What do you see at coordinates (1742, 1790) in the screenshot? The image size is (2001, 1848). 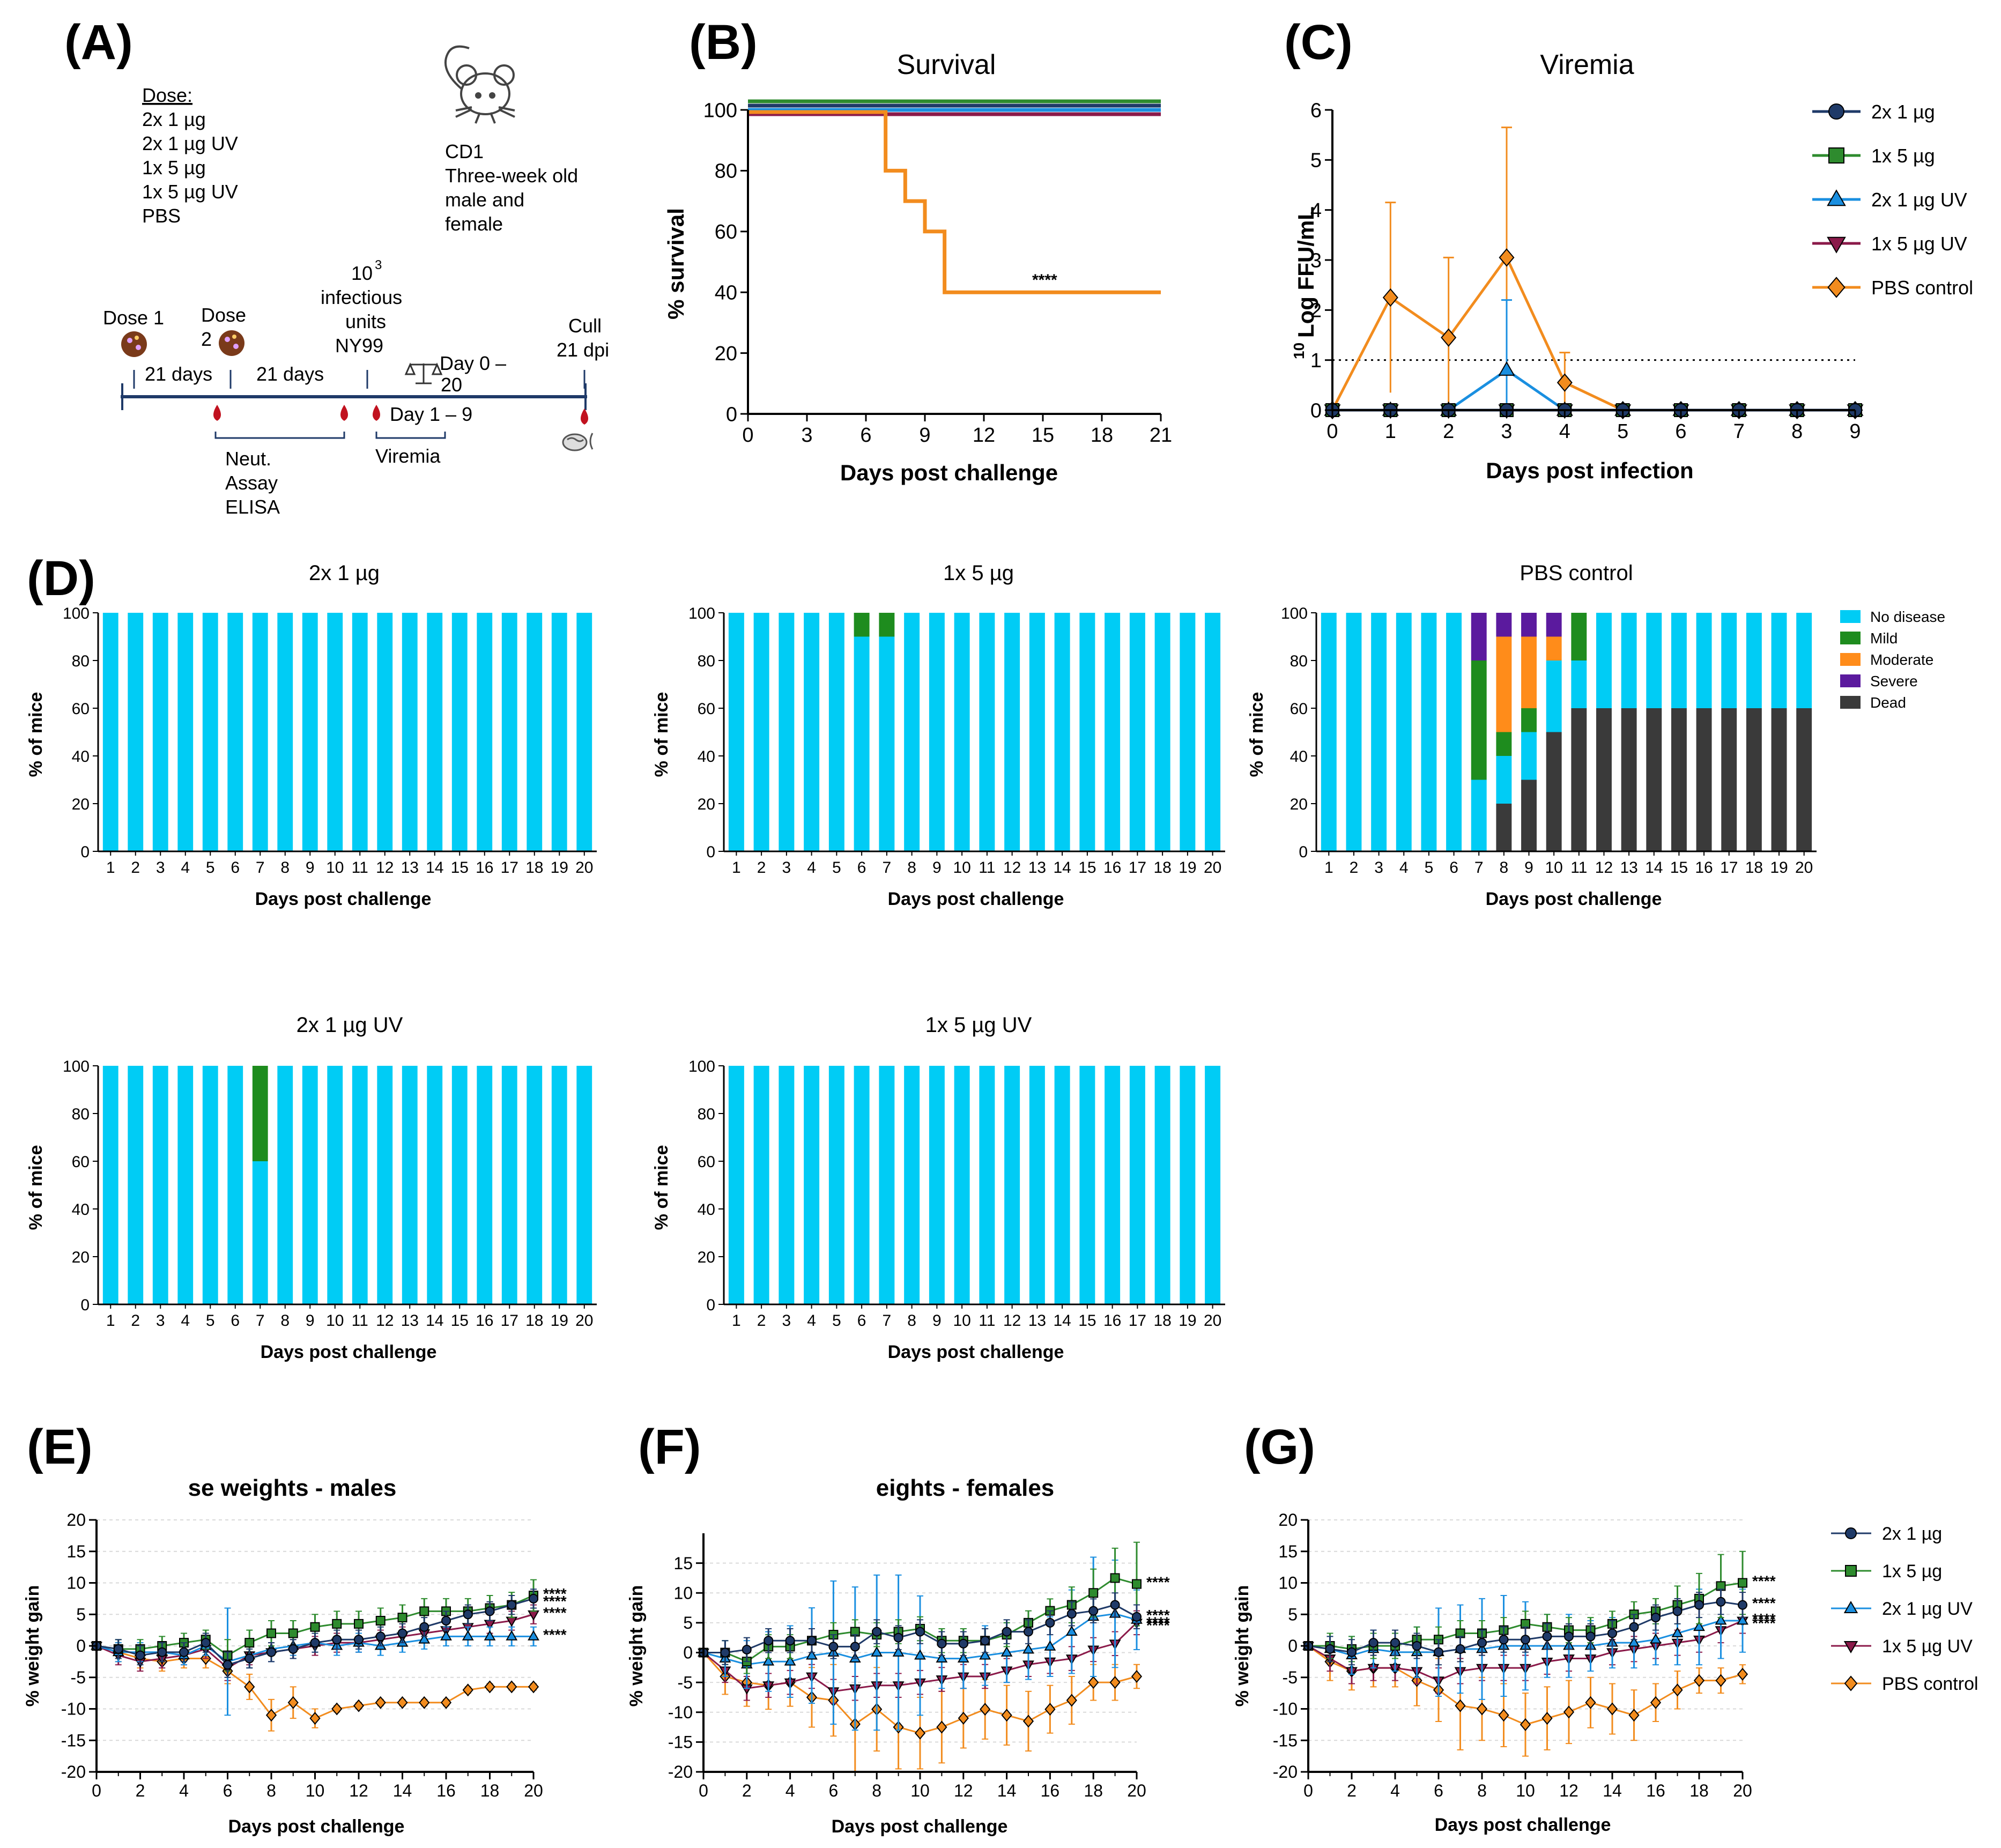 I see `x-tick-label: 20` at bounding box center [1742, 1790].